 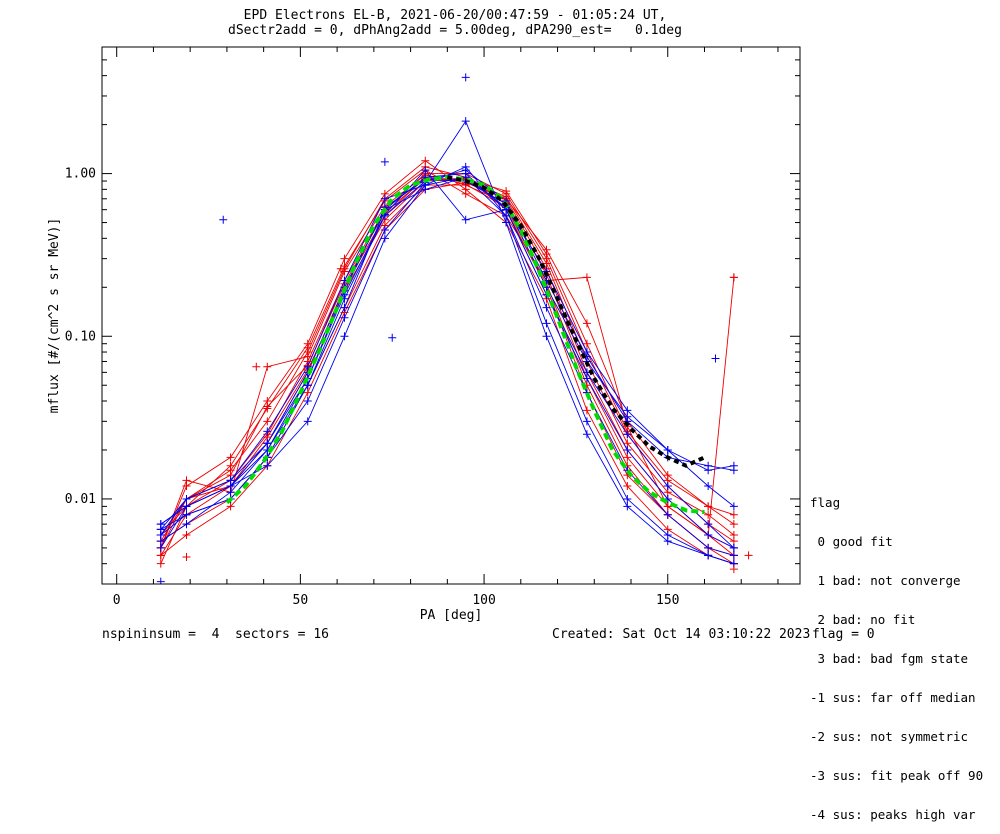 What do you see at coordinates (576, 321) in the screenshot?
I see `fit-curve-black` at bounding box center [576, 321].